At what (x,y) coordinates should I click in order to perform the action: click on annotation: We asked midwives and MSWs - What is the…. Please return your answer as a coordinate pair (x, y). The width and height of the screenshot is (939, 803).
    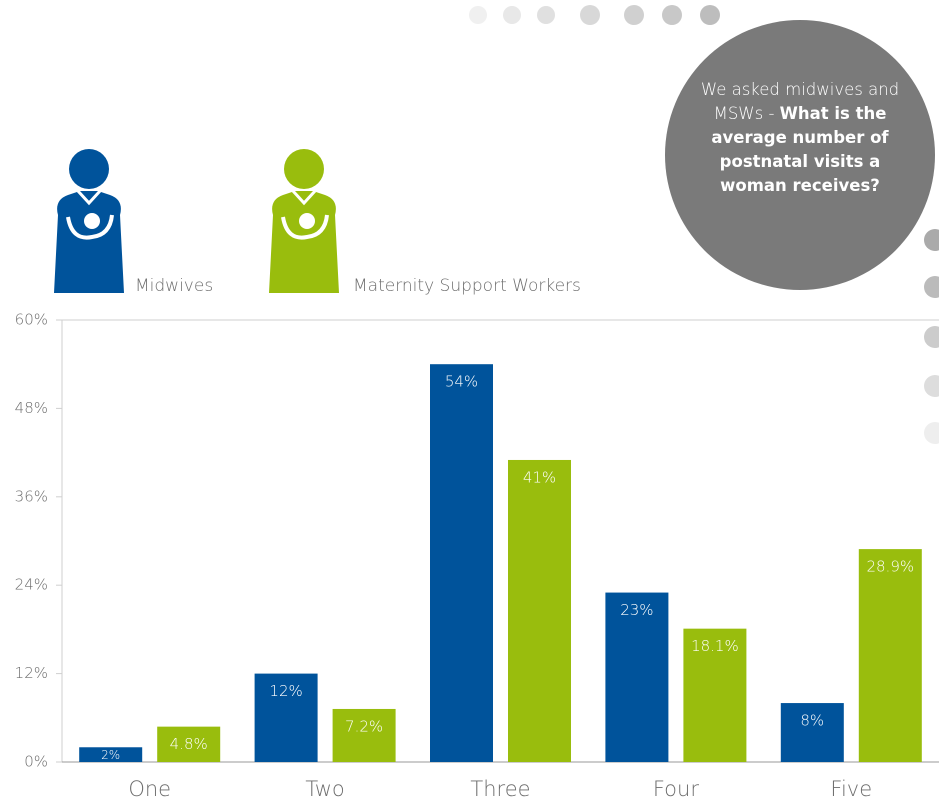
    Looking at the image, I should click on (800, 138).